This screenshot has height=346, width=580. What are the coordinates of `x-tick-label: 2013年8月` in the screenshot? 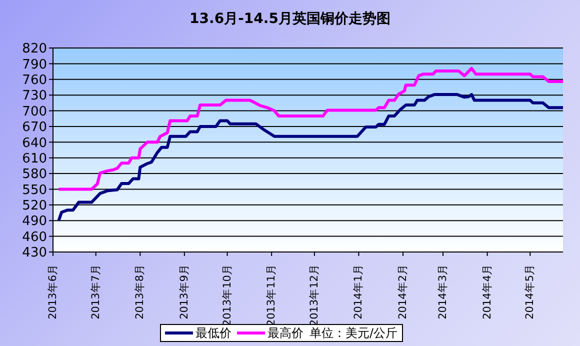 It's located at (140, 292).